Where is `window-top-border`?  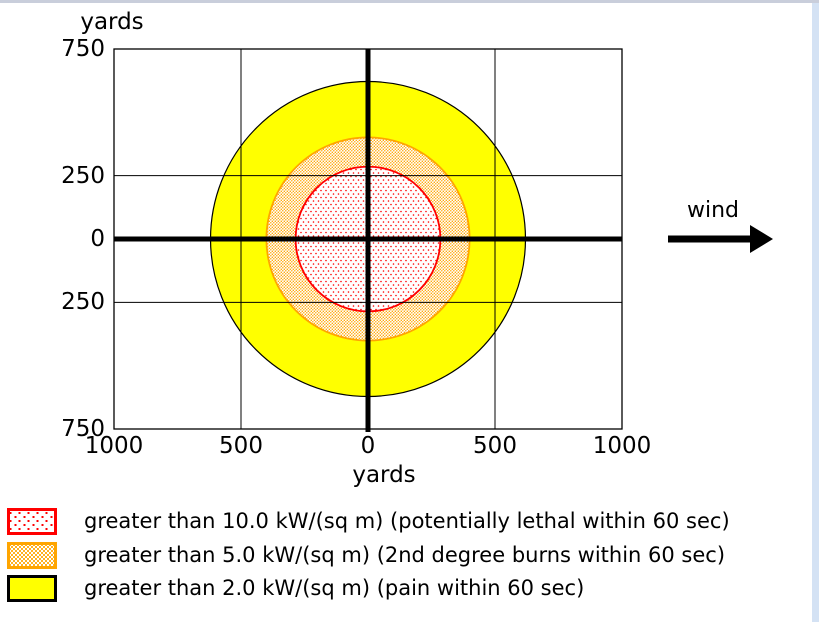 window-top-border is located at coordinates (409, 1).